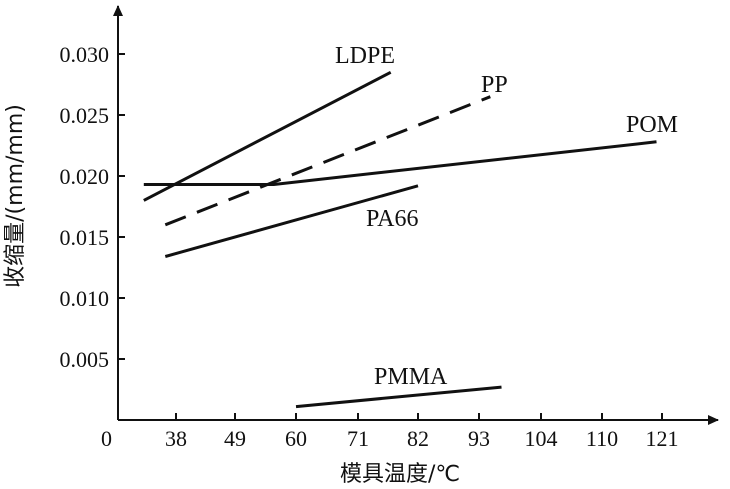 This screenshot has height=489, width=730. What do you see at coordinates (106, 438) in the screenshot?
I see `origin-label: 0` at bounding box center [106, 438].